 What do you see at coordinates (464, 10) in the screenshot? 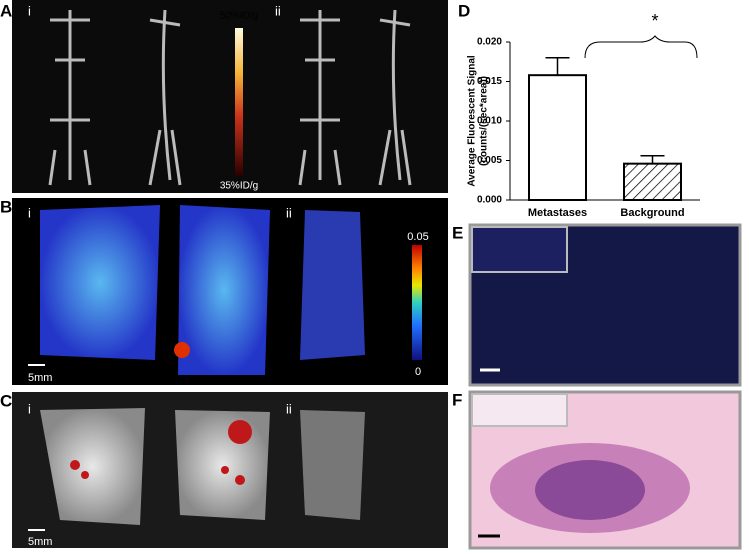
I see `panel-label: D` at bounding box center [464, 10].